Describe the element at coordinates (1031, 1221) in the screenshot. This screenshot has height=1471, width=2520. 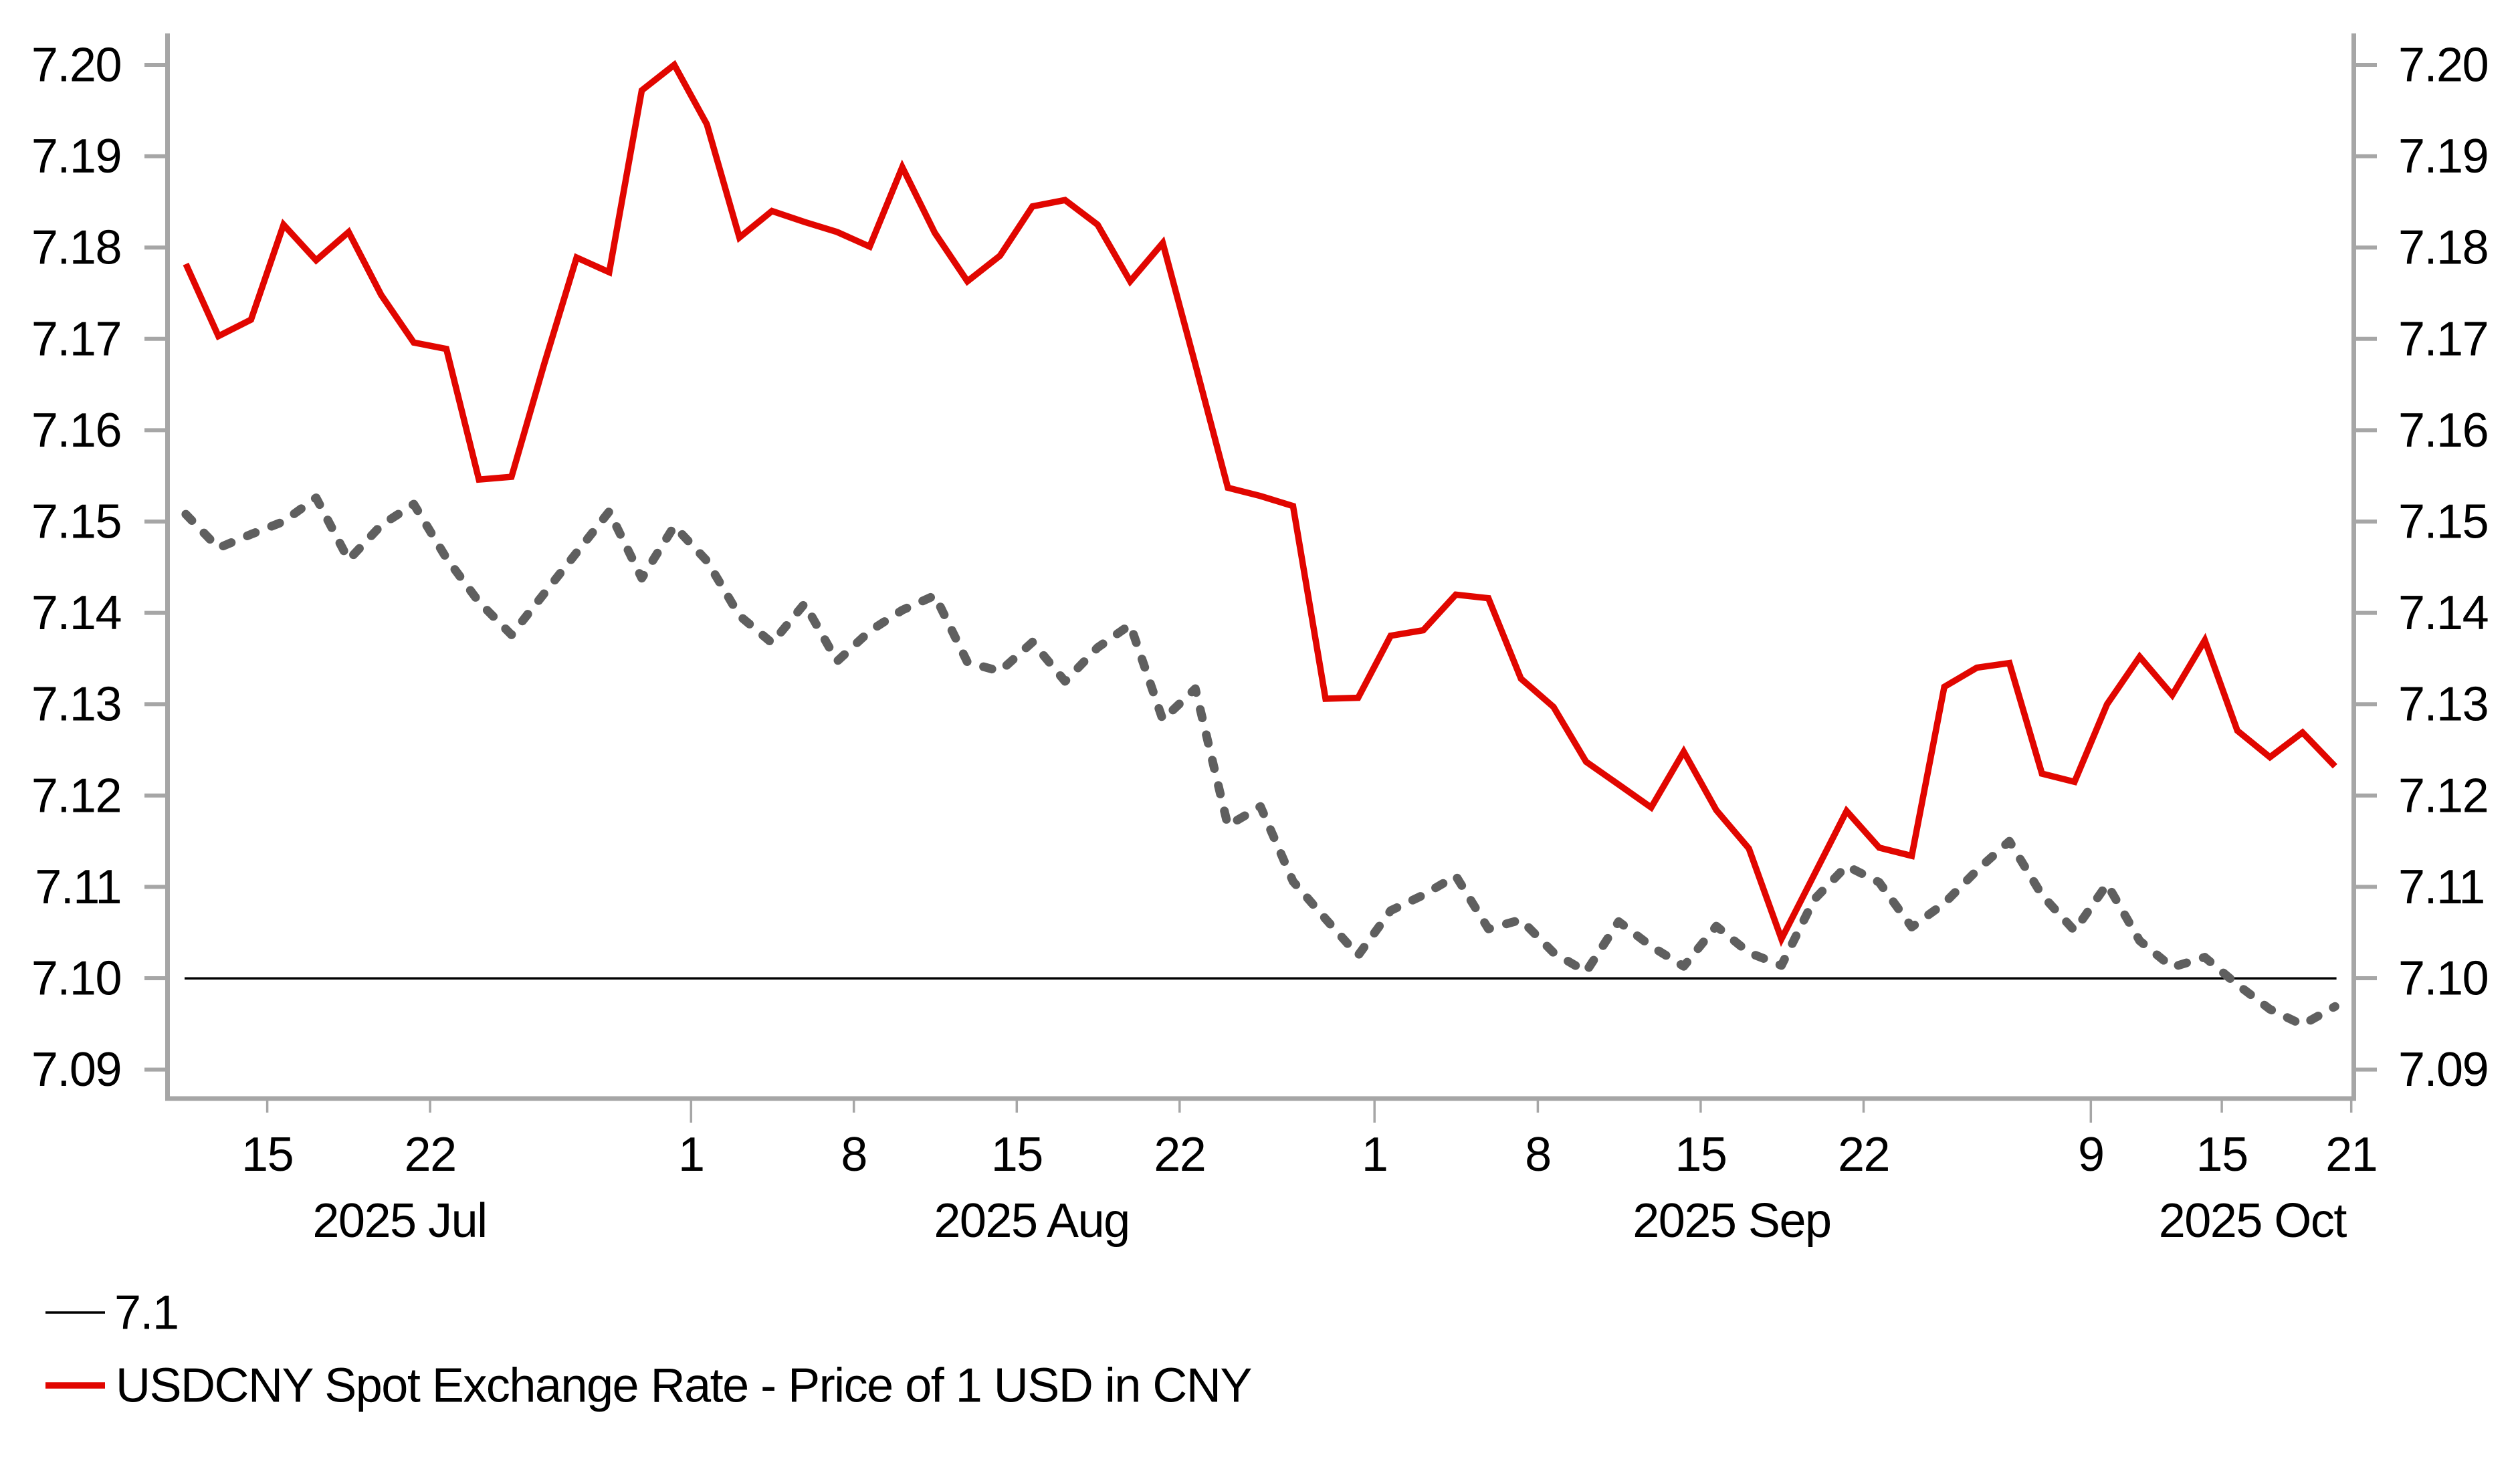
I see `svg-text: 2025 Aug` at that location.